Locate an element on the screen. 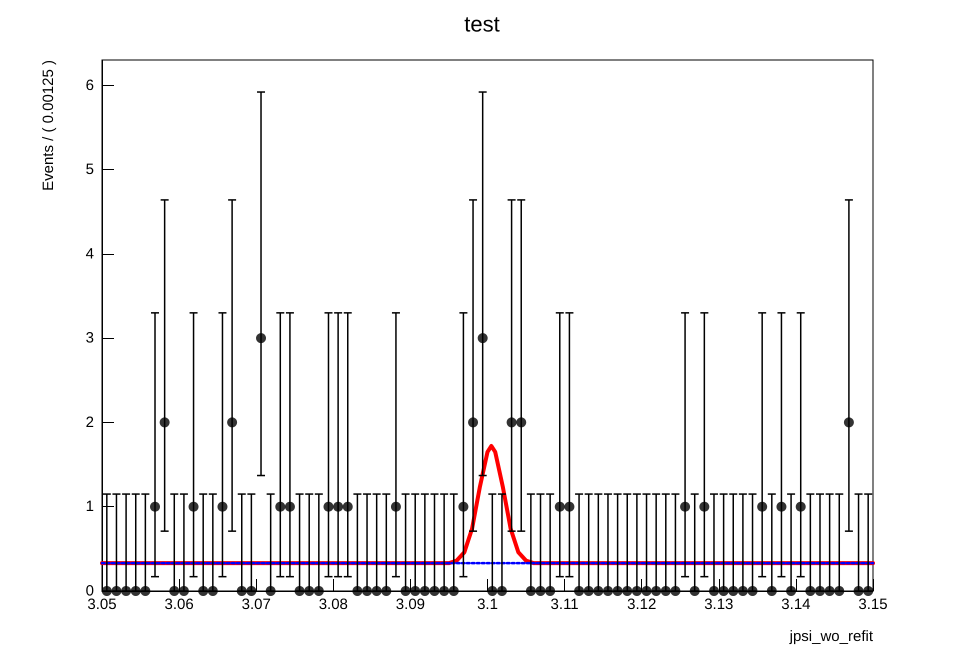 The width and height of the screenshot is (964, 662). x-tick-label: 3.12 is located at coordinates (641, 604).